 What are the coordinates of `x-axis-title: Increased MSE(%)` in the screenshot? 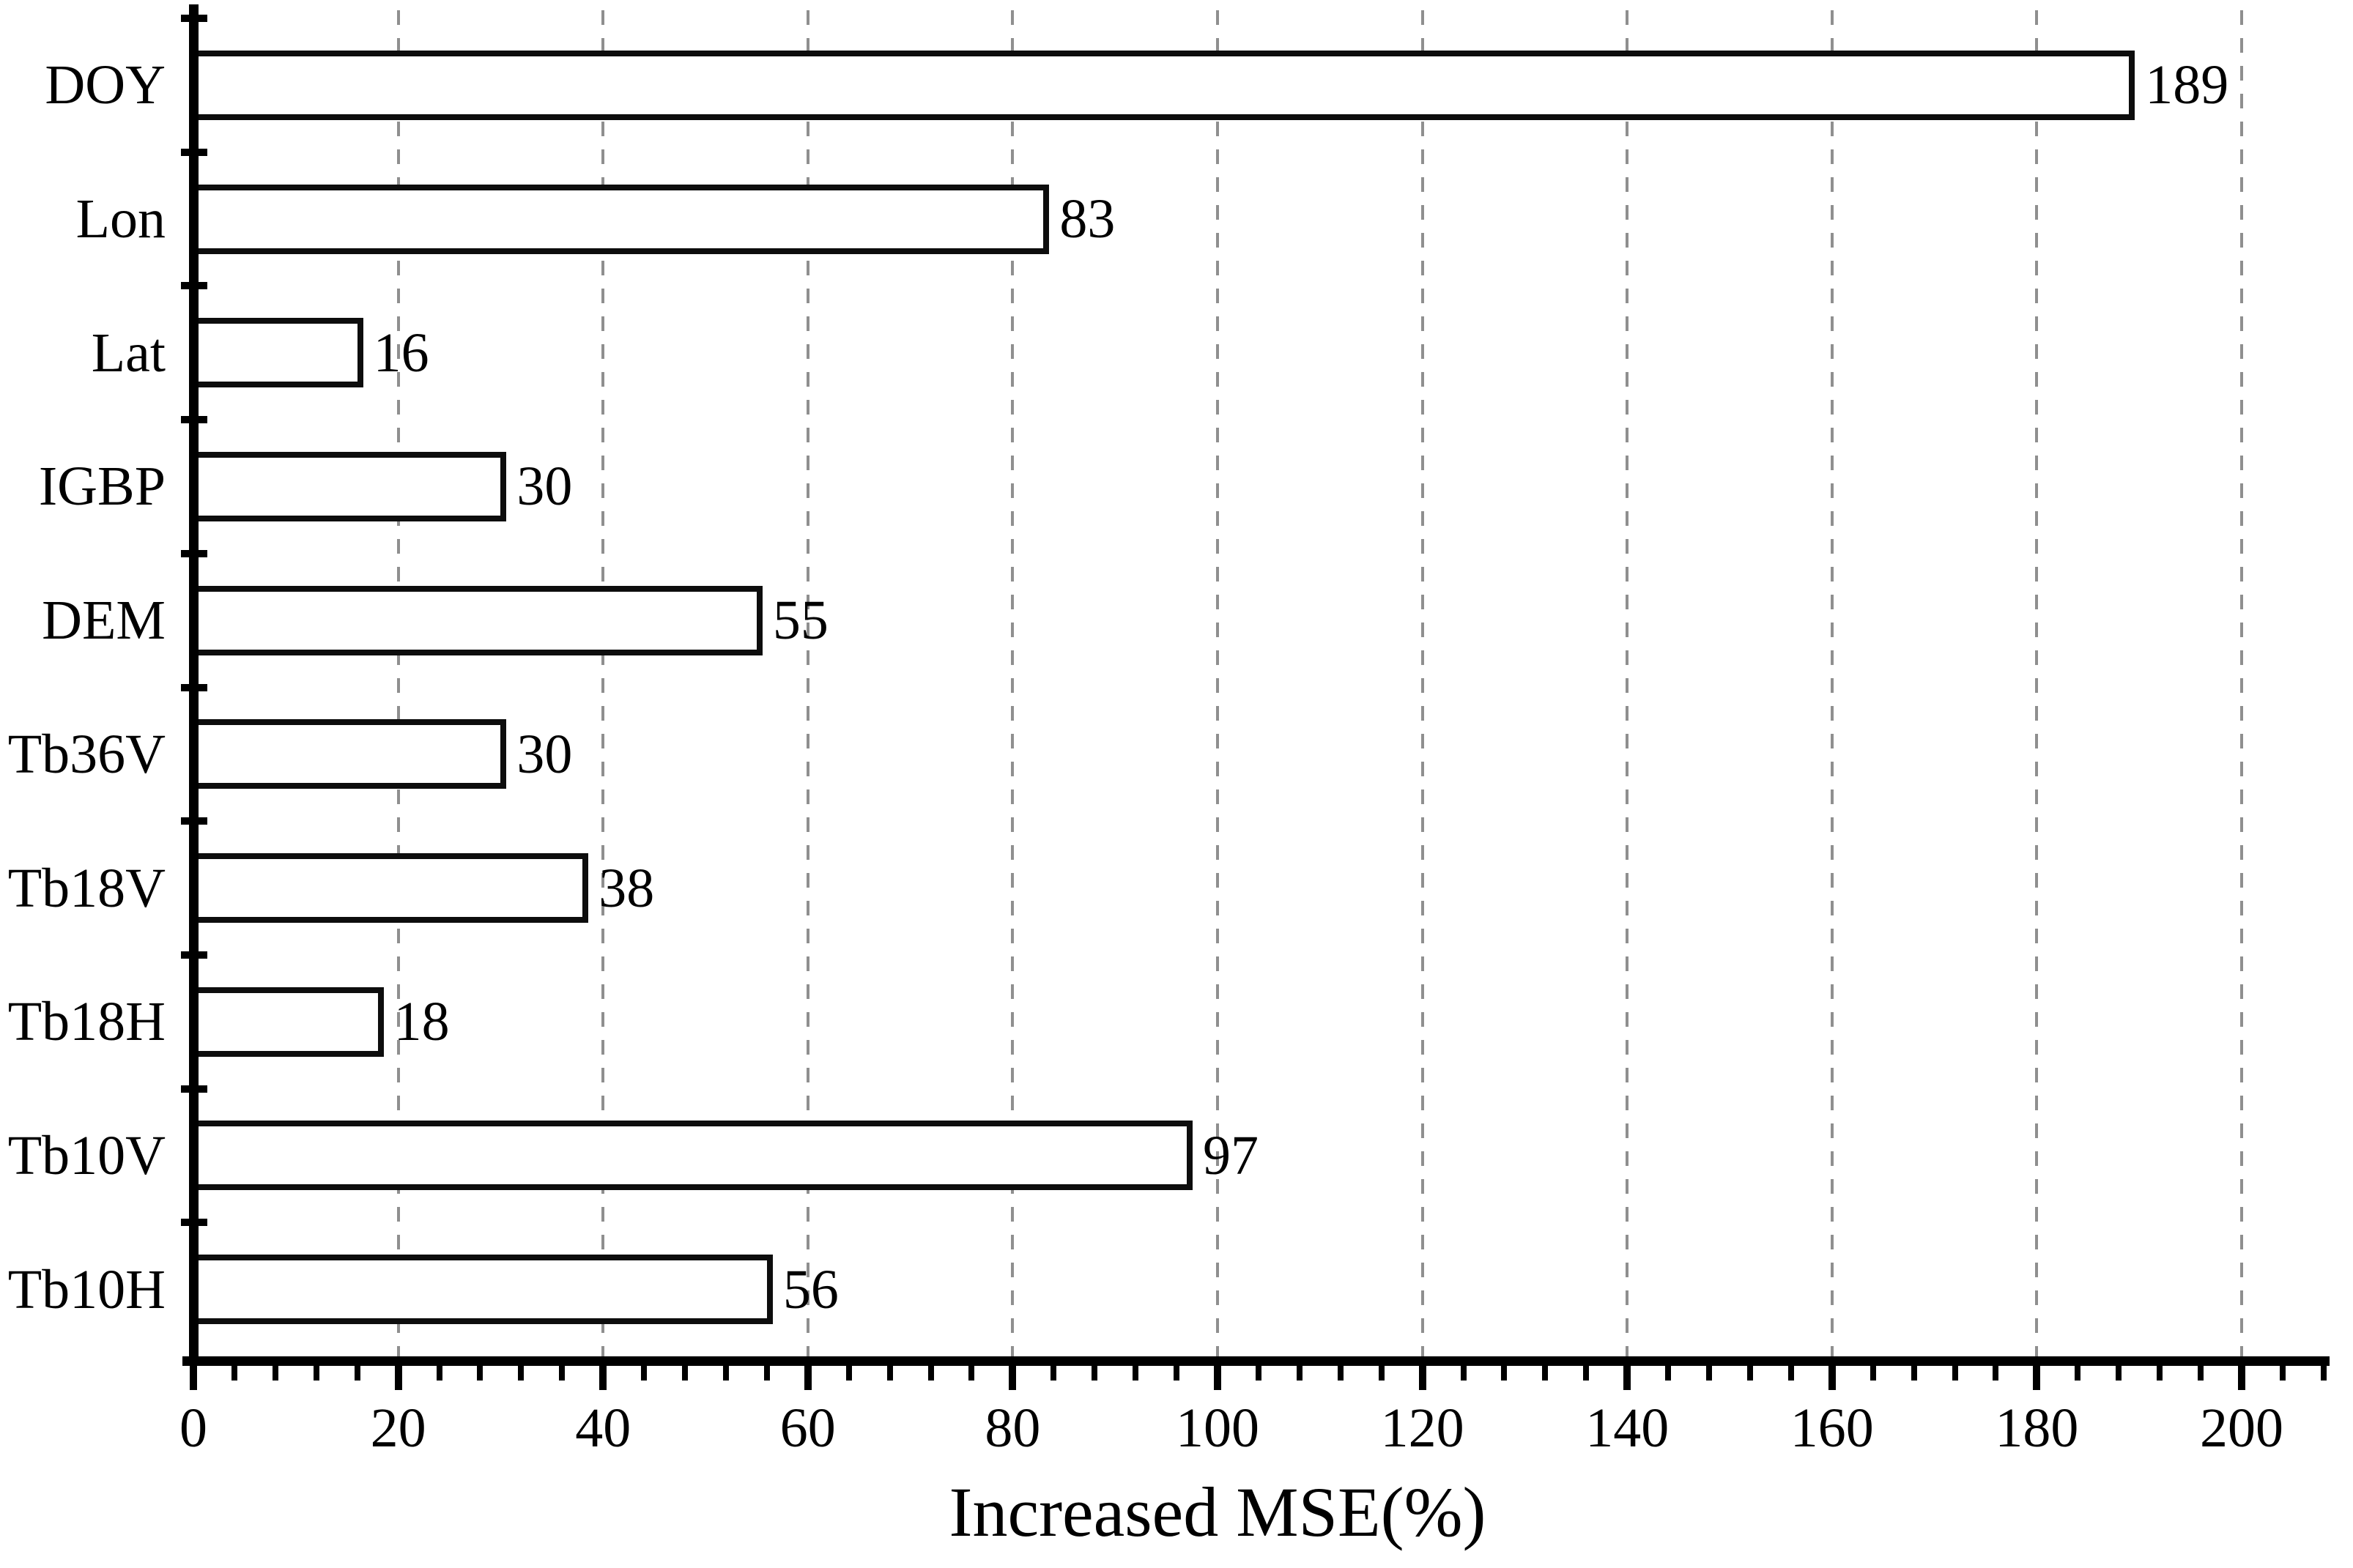 It's located at (1217, 1512).